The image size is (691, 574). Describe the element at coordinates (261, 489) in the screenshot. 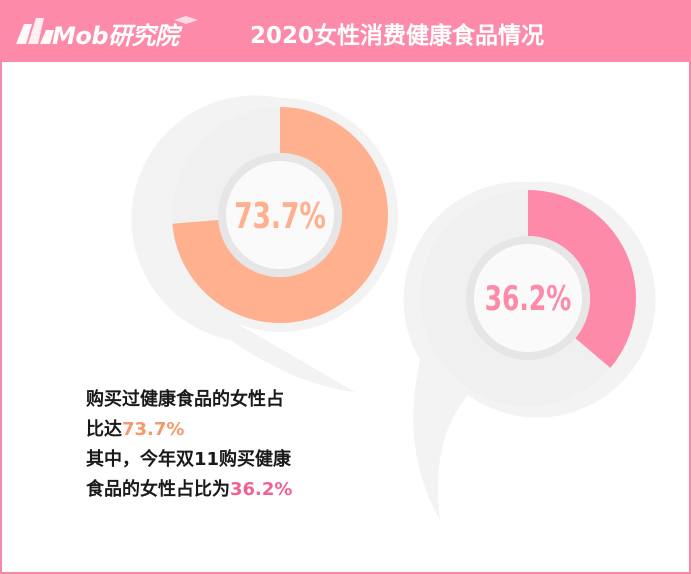

I see `caption-value-2: 36.2%` at that location.